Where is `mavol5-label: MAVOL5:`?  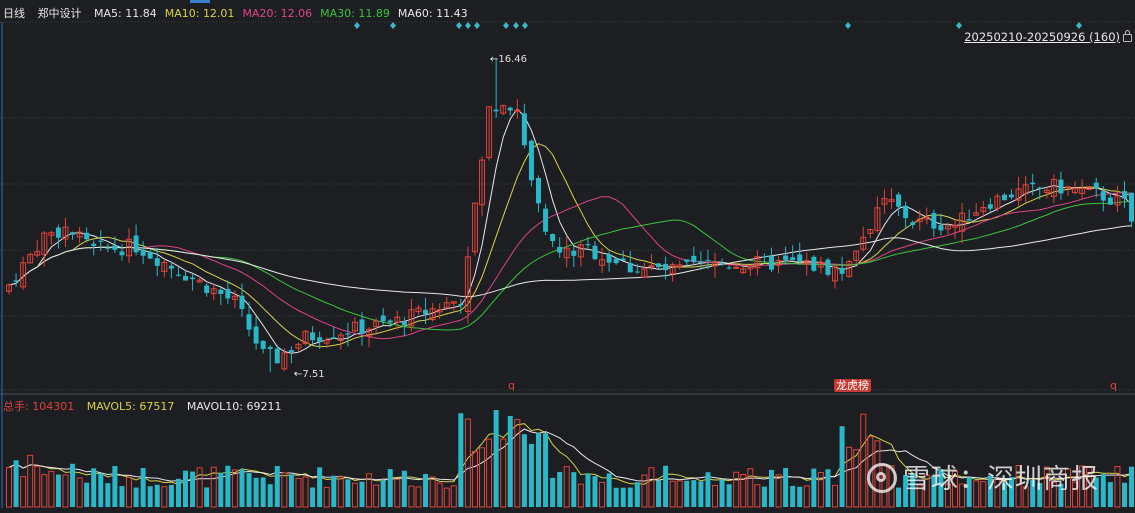
mavol5-label: MAVOL5: is located at coordinates (111, 406).